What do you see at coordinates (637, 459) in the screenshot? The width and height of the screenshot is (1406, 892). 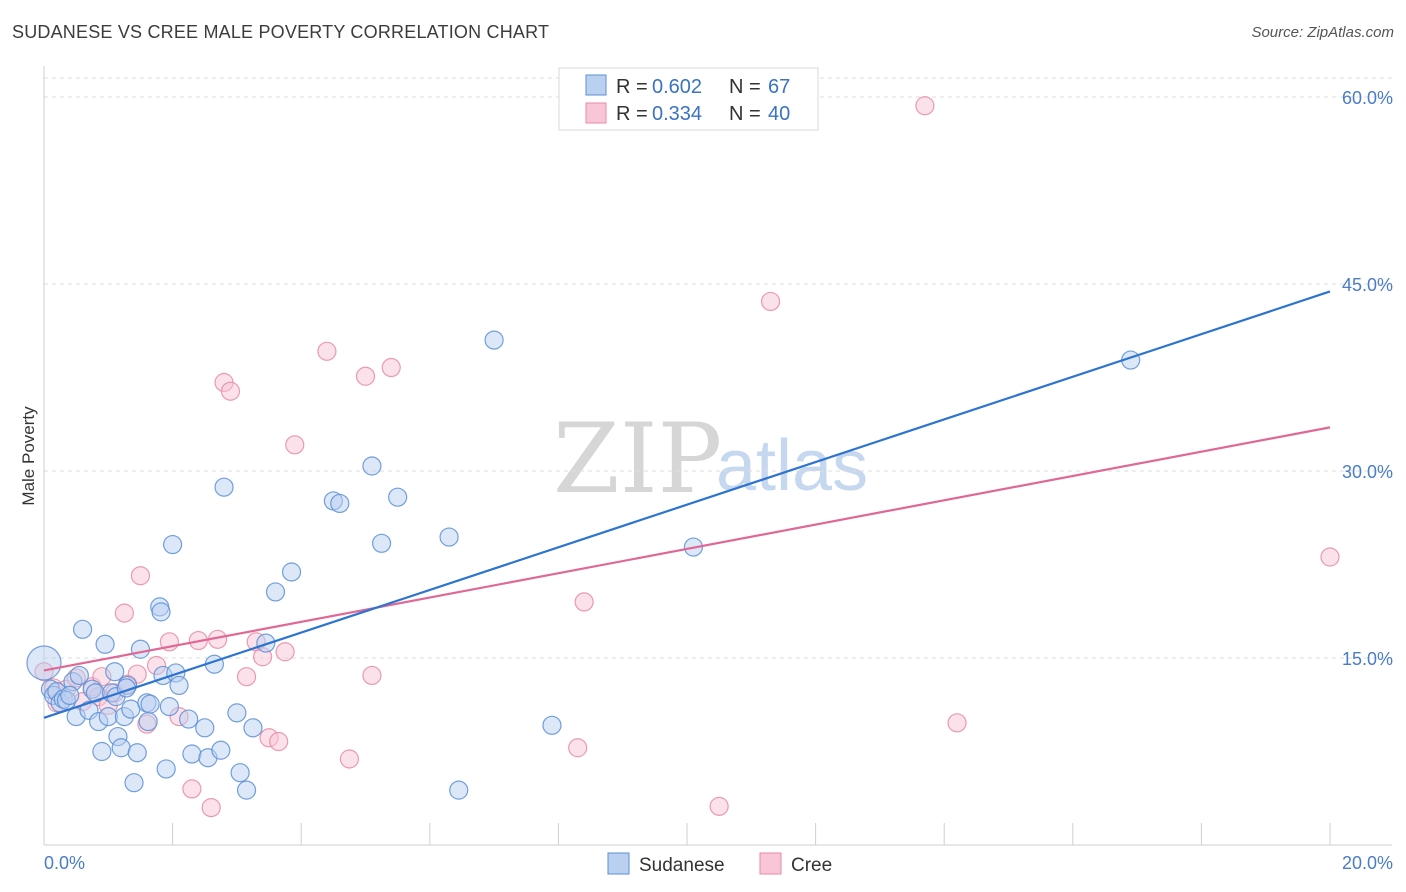 I see `watermark-zip: ZIP` at bounding box center [637, 459].